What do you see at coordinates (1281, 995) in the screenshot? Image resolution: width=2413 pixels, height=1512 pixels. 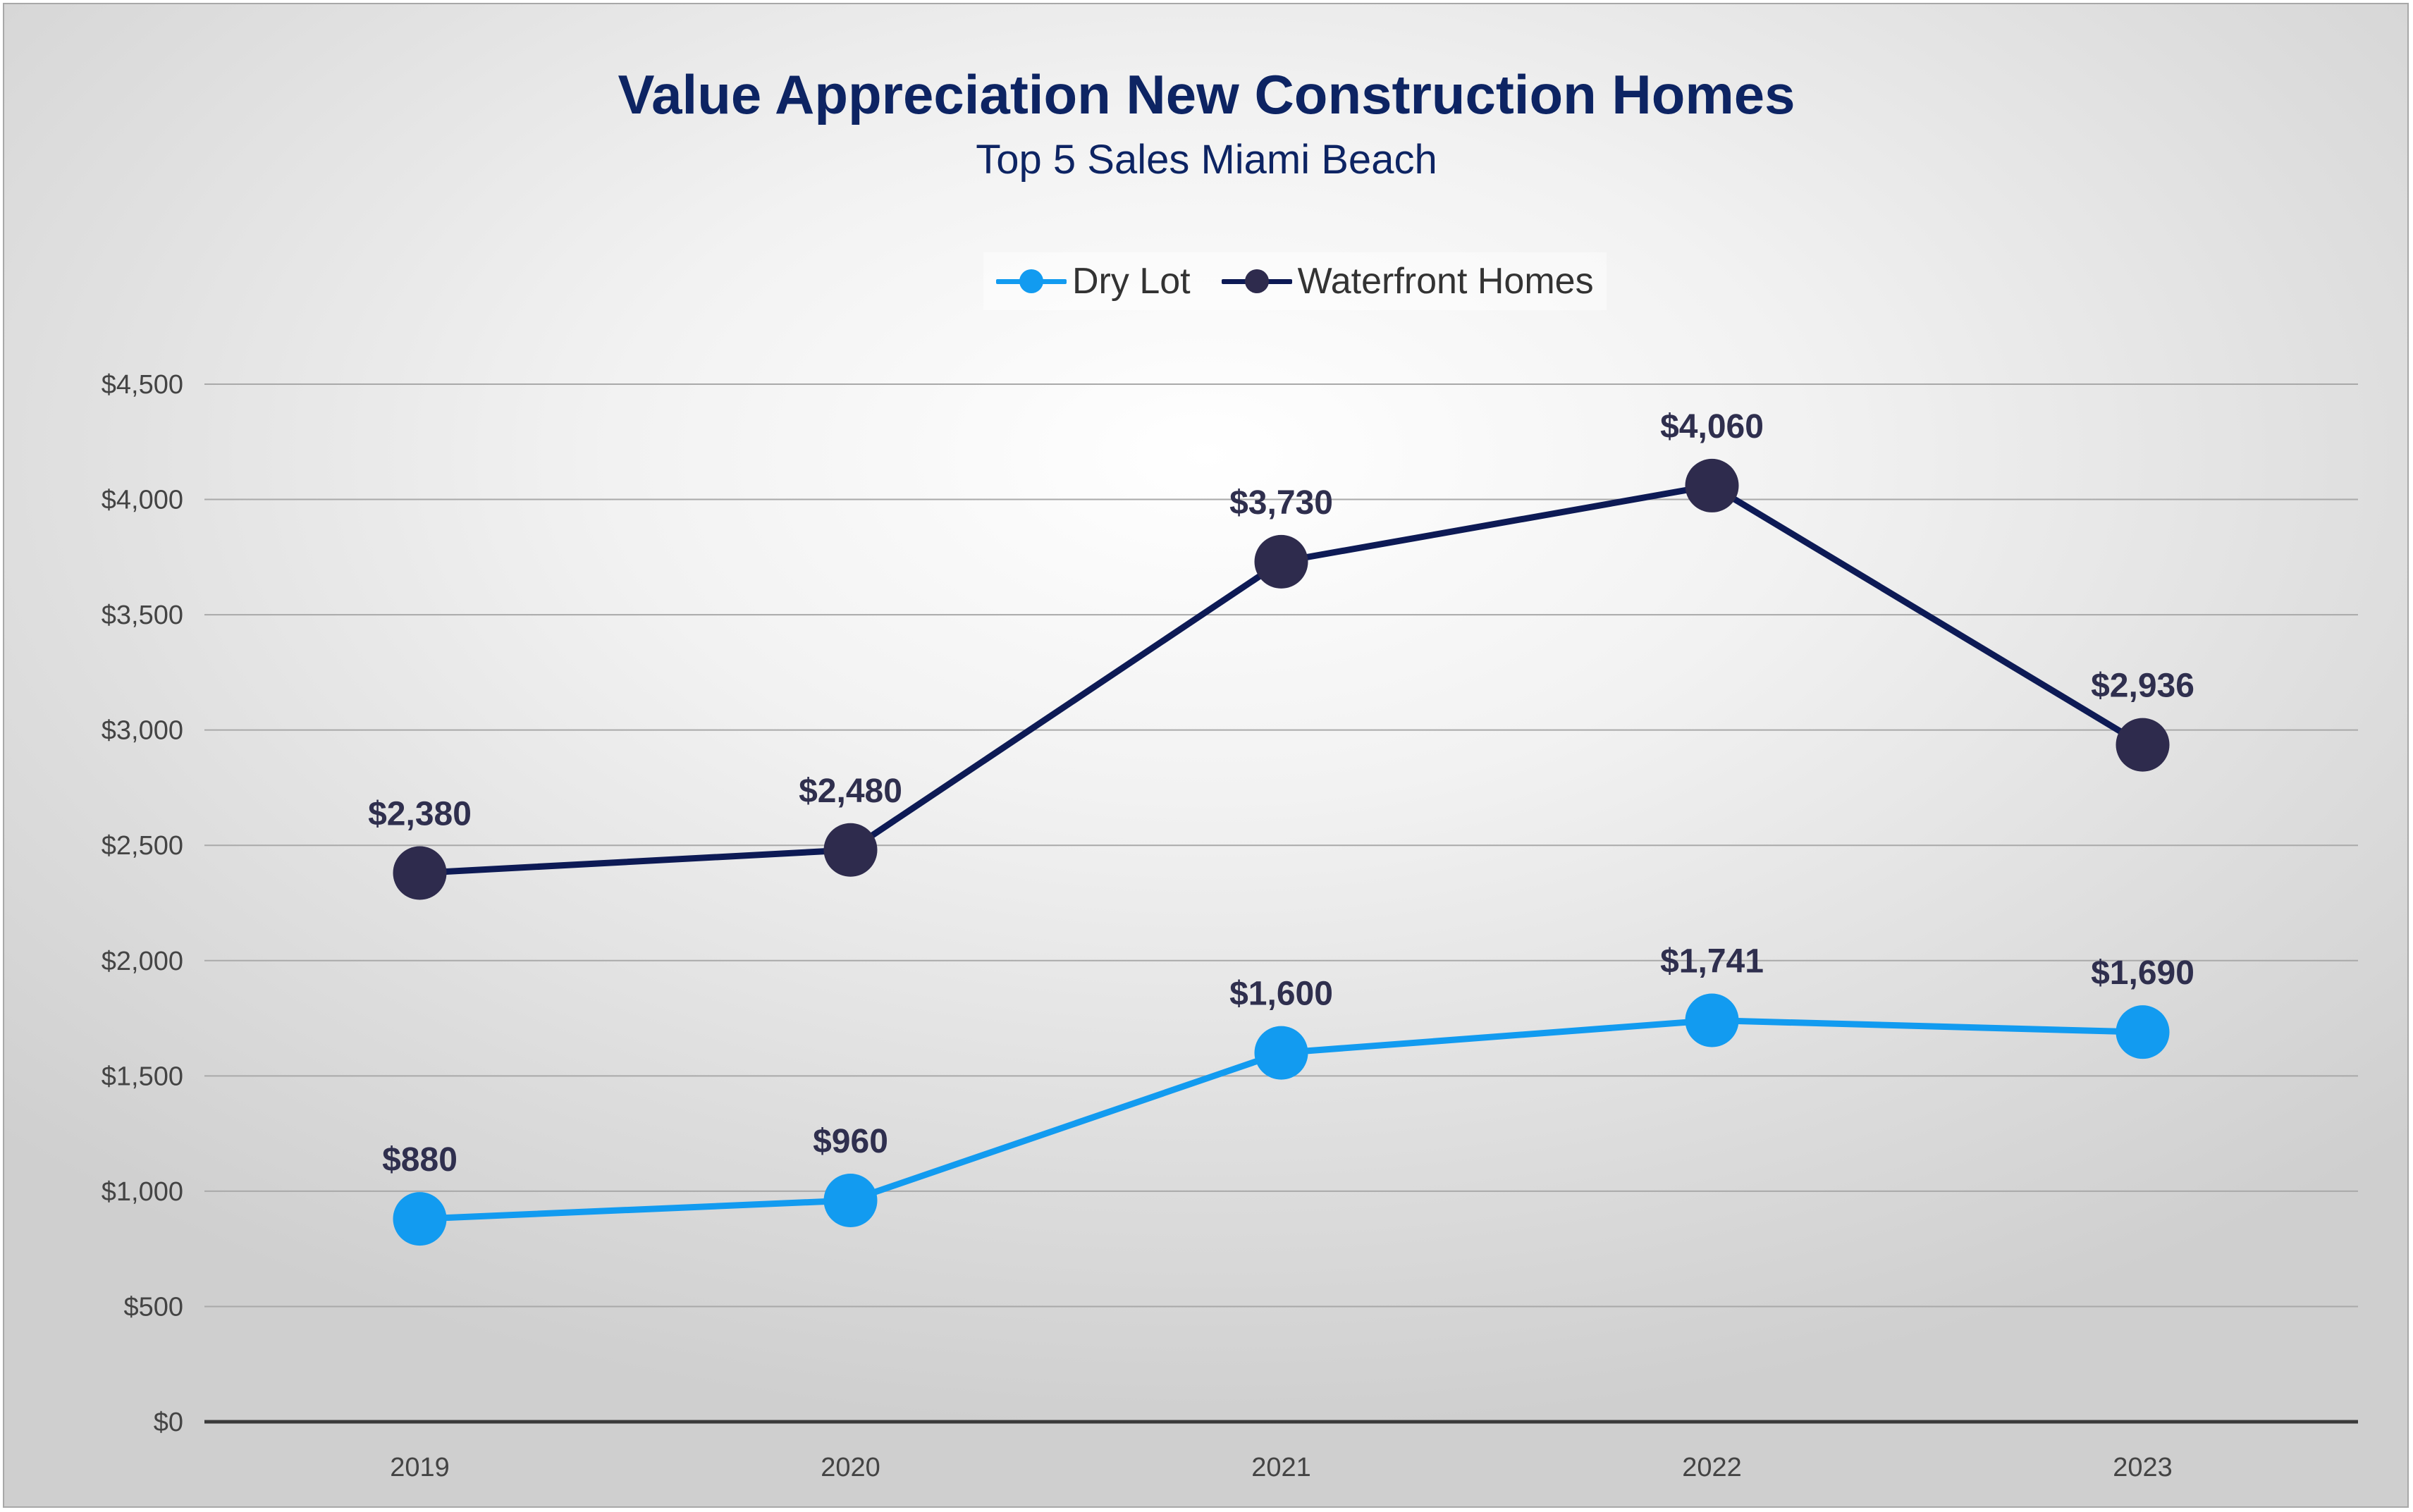 I see `data-label-dry-lot: $1,600` at bounding box center [1281, 995].